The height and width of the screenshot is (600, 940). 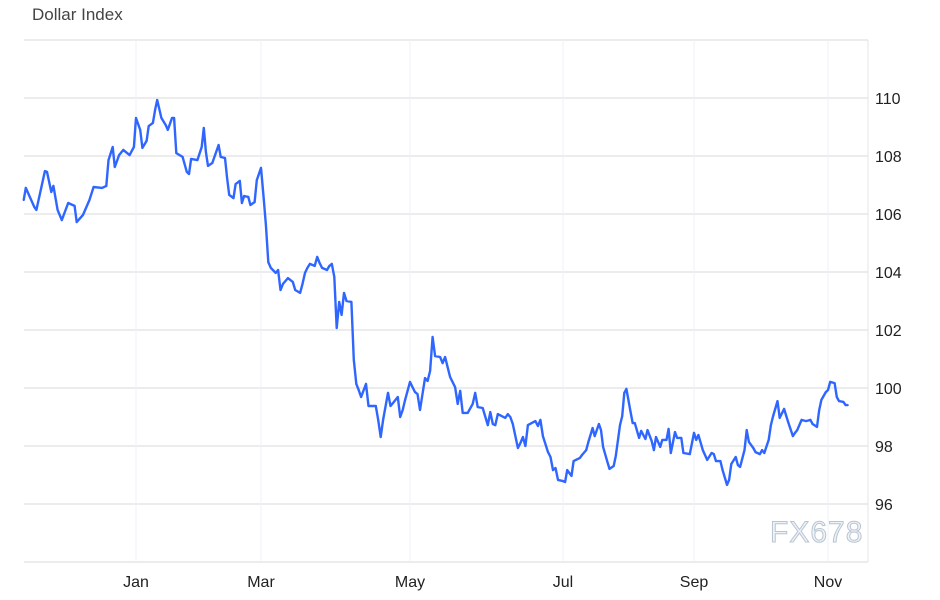 What do you see at coordinates (482, 582) in the screenshot?
I see `x-axis-ticks: Jan Mar May Jul Sep Nov` at bounding box center [482, 582].